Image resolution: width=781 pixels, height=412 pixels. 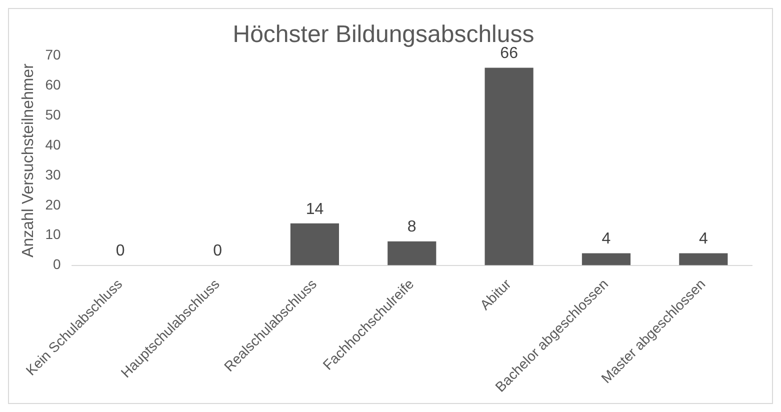 What do you see at coordinates (53, 84) in the screenshot?
I see `y-tick-label: 60` at bounding box center [53, 84].